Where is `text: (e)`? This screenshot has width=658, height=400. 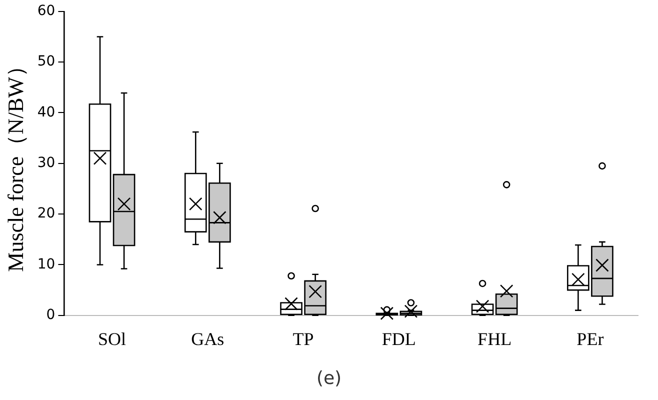
text: (e) is located at coordinates (329, 378).